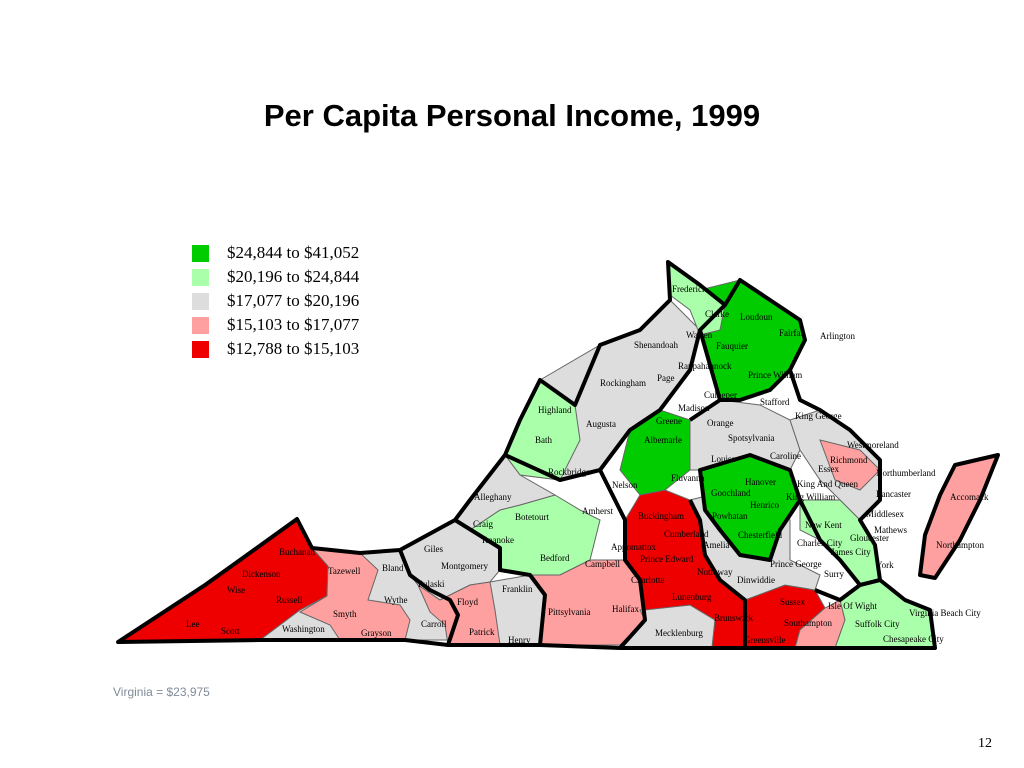 This screenshot has height=768, width=1024. What do you see at coordinates (555, 558) in the screenshot?
I see `county-label: Bedford` at bounding box center [555, 558].